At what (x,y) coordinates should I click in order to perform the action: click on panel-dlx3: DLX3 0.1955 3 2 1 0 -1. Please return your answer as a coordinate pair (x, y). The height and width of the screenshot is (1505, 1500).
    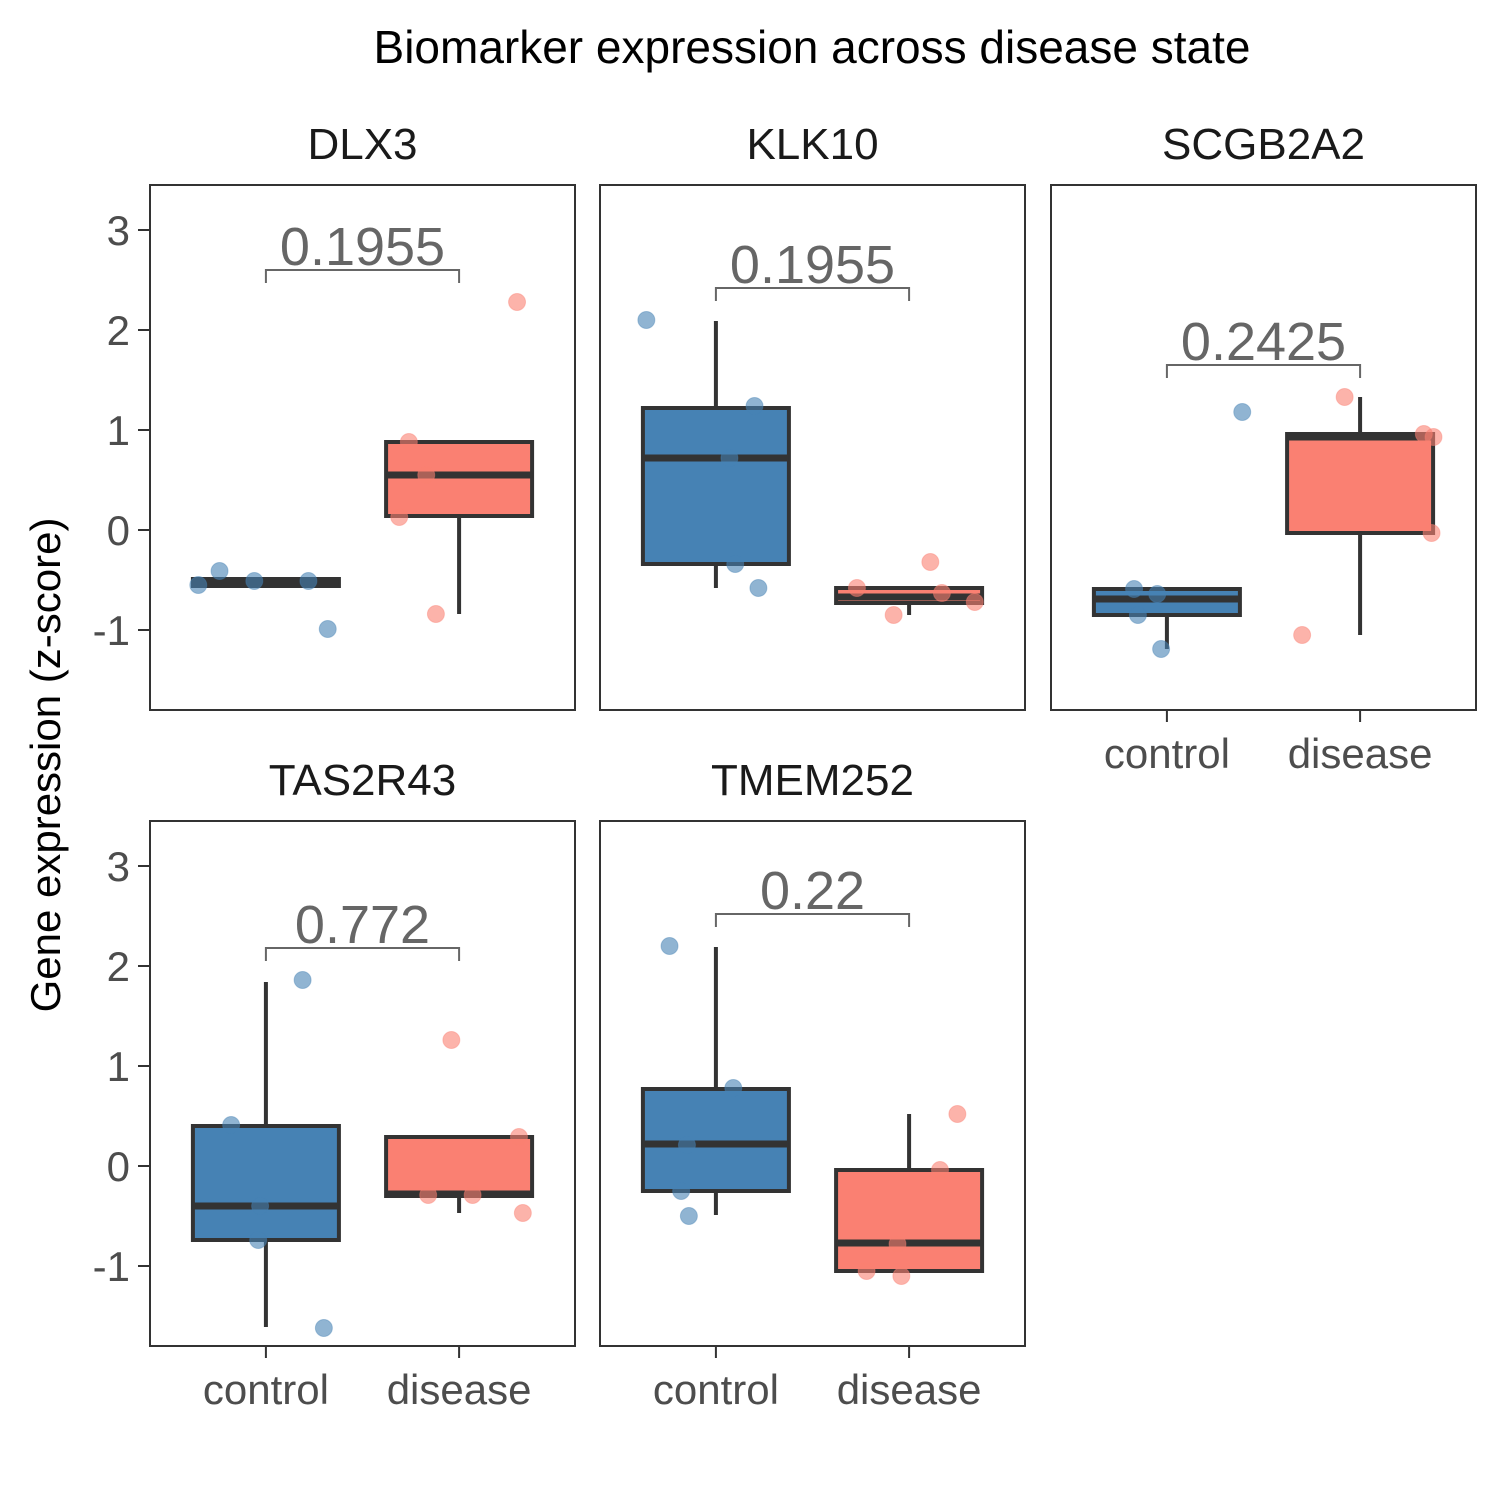
    Looking at the image, I should click on (334, 415).